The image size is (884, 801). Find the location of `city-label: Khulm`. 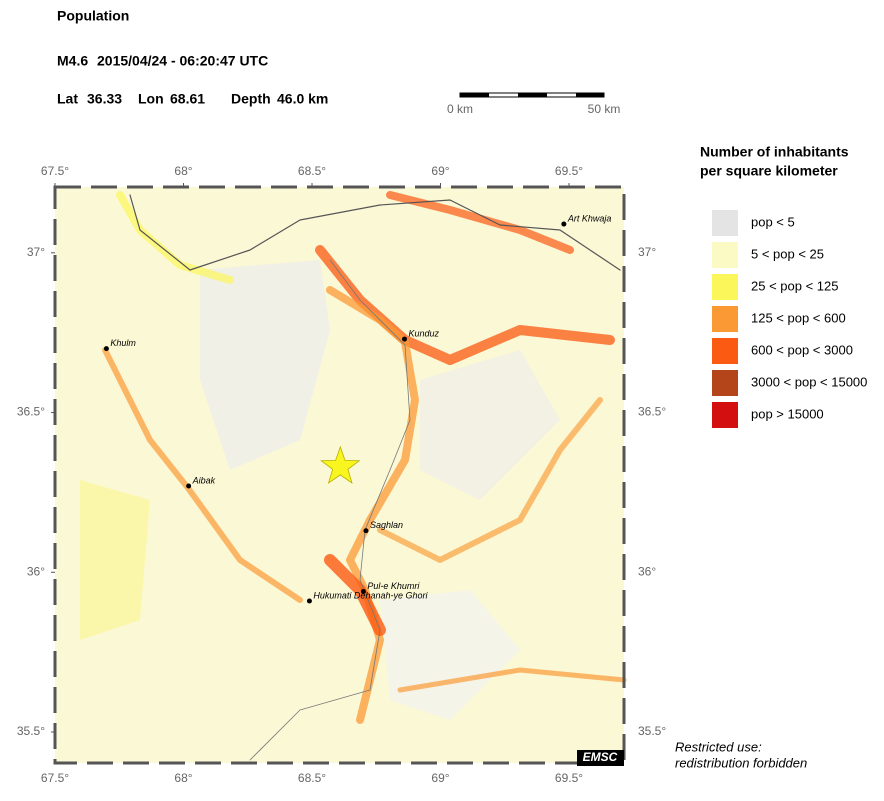

city-label: Khulm is located at coordinates (123, 343).